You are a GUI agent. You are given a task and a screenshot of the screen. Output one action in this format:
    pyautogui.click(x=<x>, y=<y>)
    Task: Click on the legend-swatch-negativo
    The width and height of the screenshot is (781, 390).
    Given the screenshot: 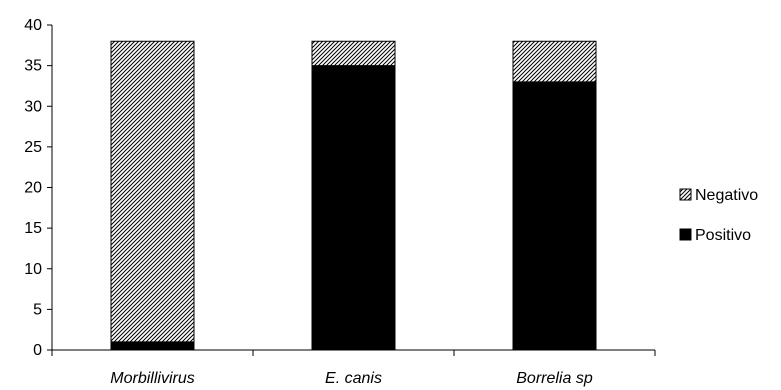 What is the action you would take?
    pyautogui.click(x=685, y=194)
    